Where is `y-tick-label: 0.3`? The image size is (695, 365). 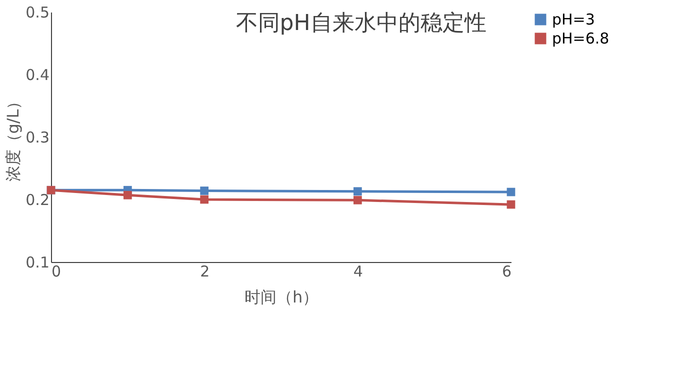
y-tick-label: 0.3 is located at coordinates (38, 137).